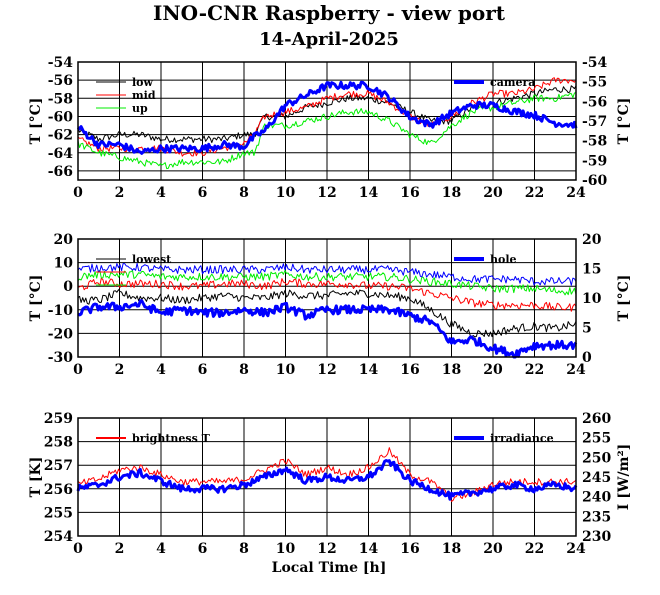  What do you see at coordinates (60, 81) in the screenshot?
I see `y-tick-label: -56` at bounding box center [60, 81].